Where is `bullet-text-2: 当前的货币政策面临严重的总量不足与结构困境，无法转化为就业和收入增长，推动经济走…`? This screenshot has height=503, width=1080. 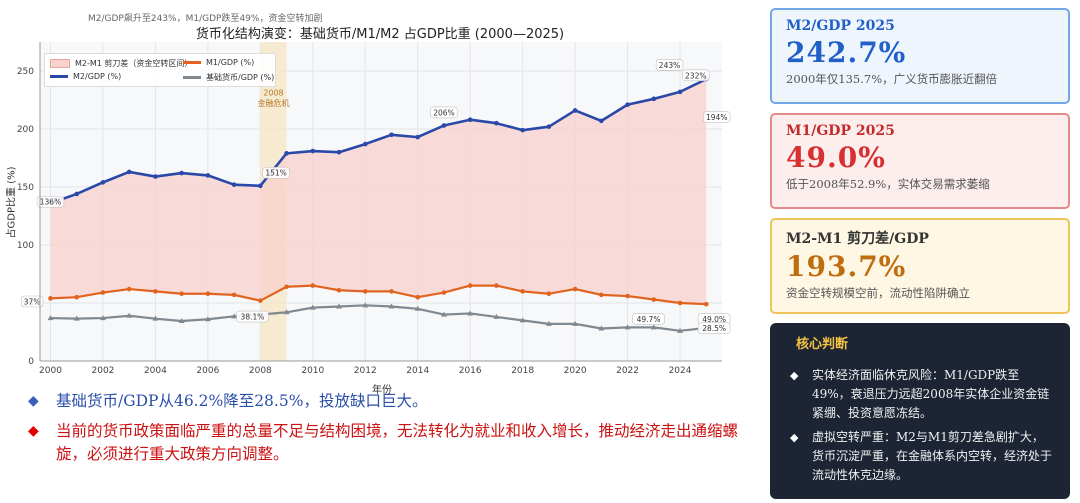 bullet-text-2: 当前的货币政策面临严重的总量不足与结构困境，无法转化为就业和收入增长，推动经济走… is located at coordinates (397, 442).